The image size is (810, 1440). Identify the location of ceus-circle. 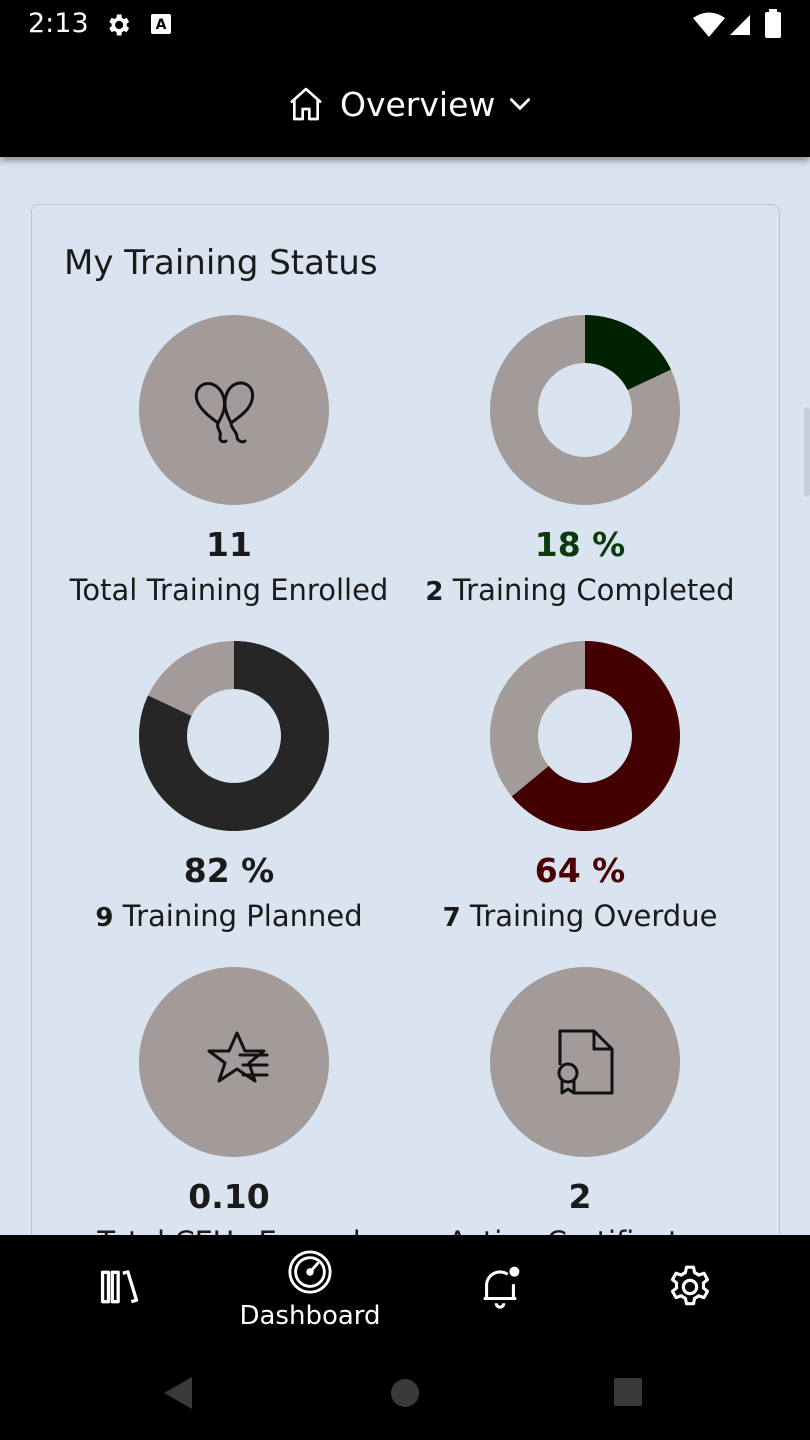
(234, 1062).